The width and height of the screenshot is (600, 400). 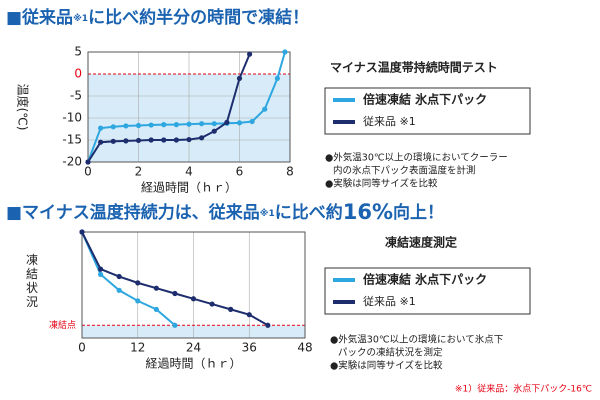 What do you see at coordinates (416, 340) in the screenshot?
I see `note: ●外気温30℃以上の環境において氷点下` at bounding box center [416, 340].